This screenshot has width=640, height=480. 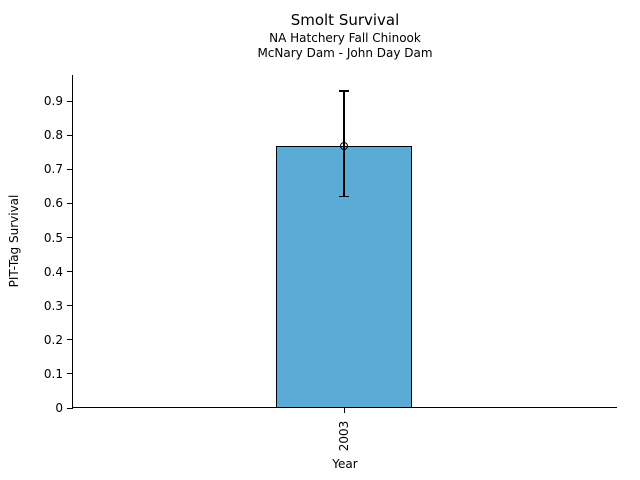 I want to click on x-axis-label: Year, so click(x=345, y=464).